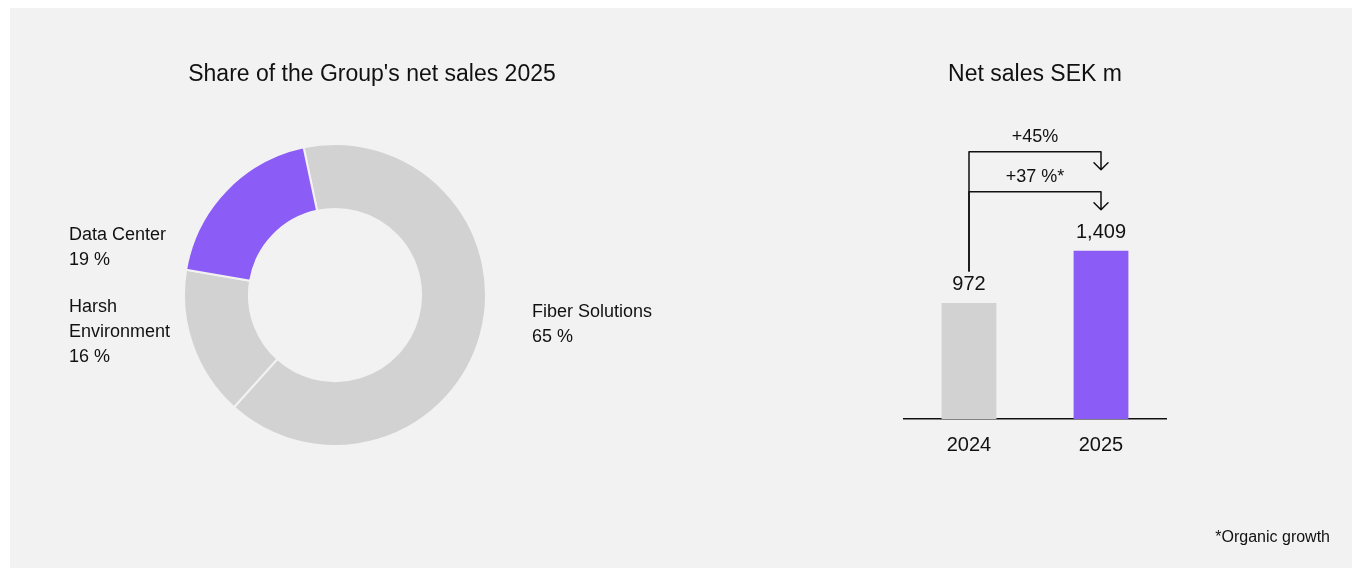  I want to click on text: +45%, so click(1035, 135).